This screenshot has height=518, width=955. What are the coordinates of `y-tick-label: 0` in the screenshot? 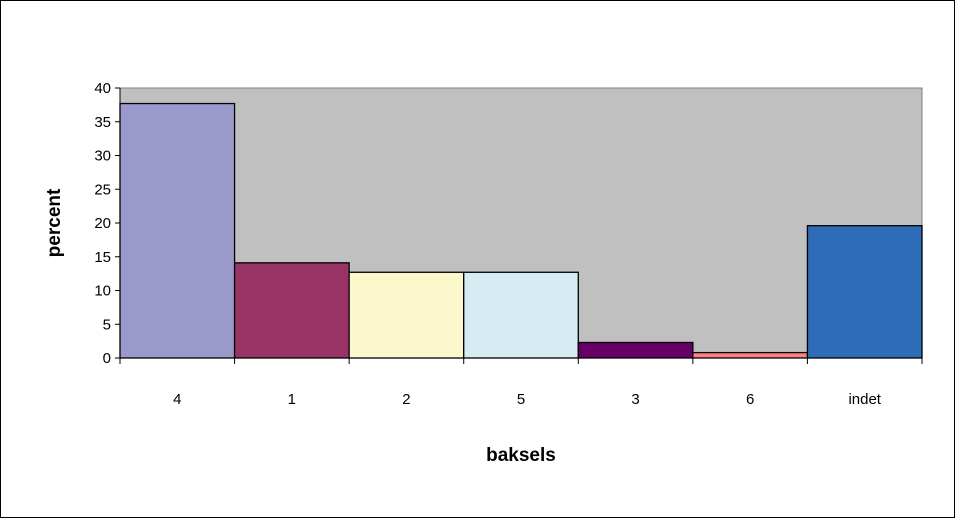 It's located at (107, 358).